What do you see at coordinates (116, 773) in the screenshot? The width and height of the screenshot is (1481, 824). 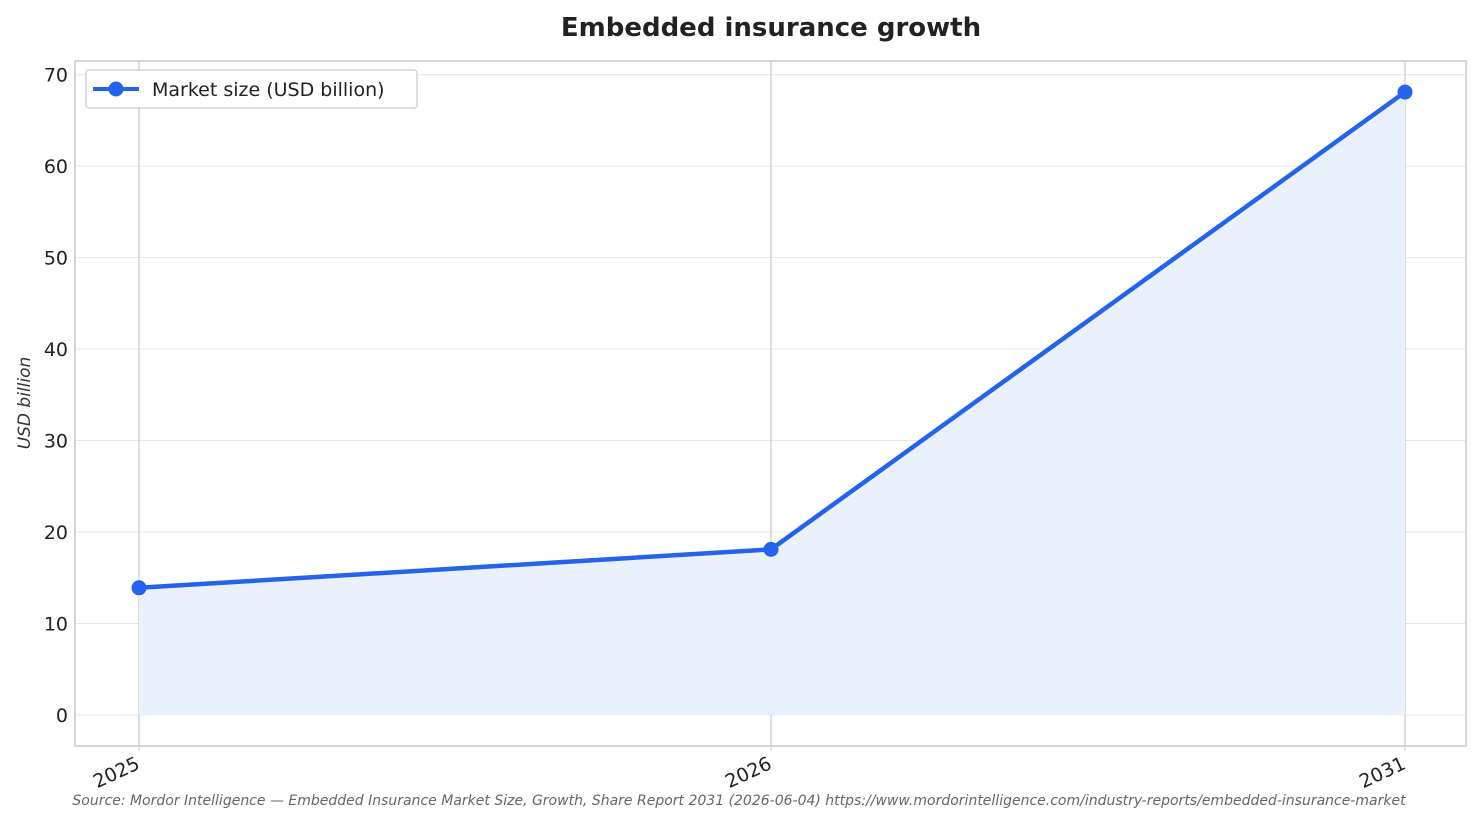 I see `x-tick-label: 2025` at bounding box center [116, 773].